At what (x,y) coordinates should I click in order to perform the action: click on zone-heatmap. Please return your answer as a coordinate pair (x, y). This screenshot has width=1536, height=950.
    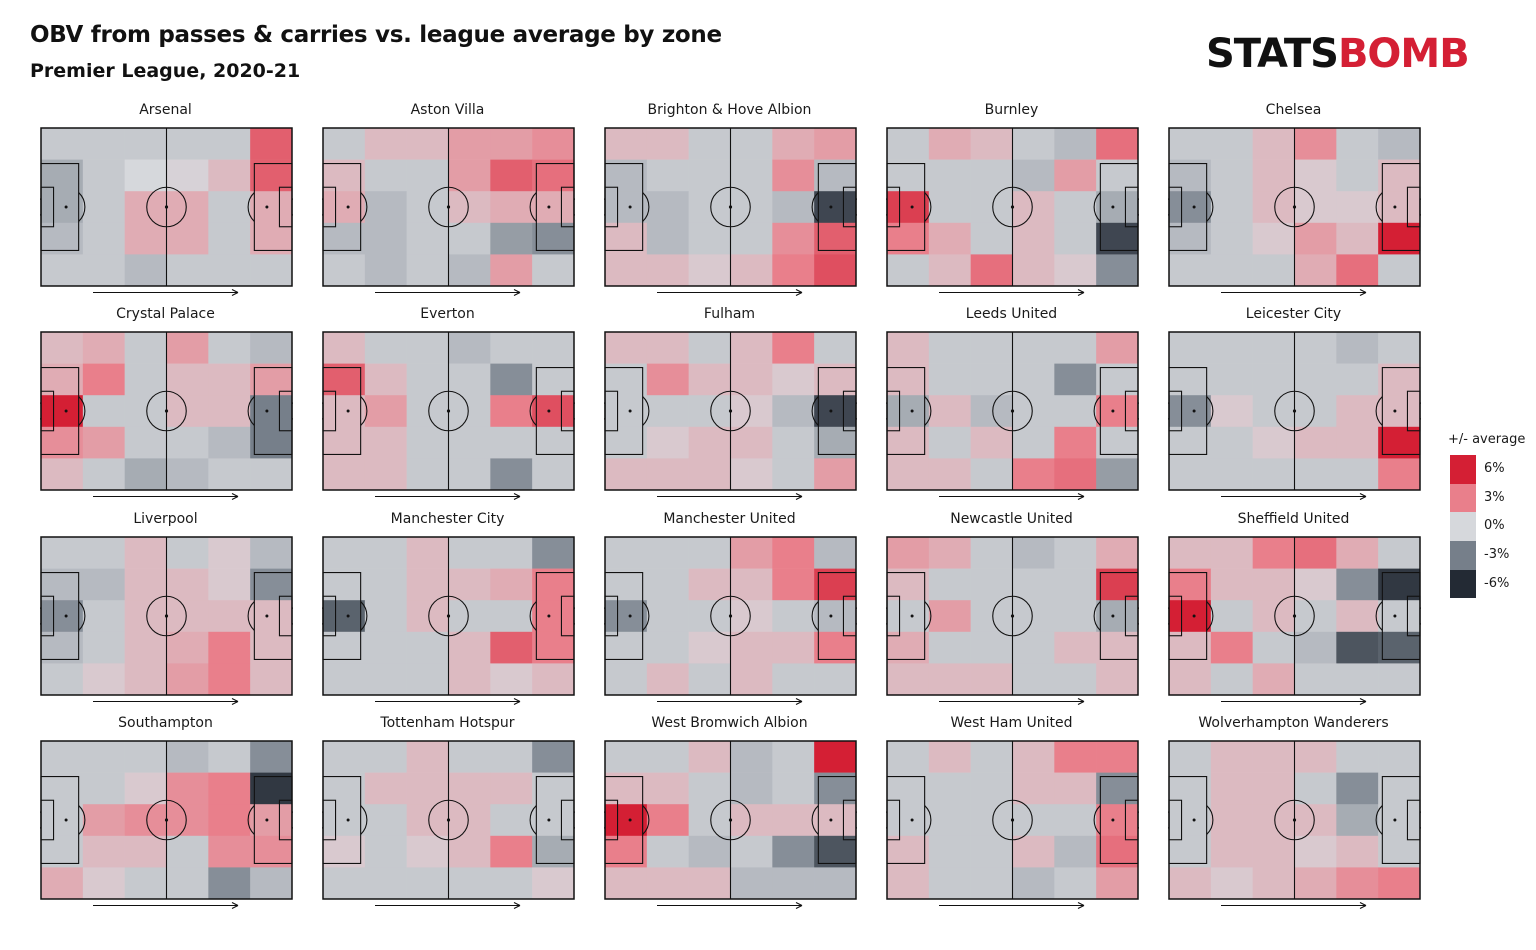
    Looking at the image, I should click on (1013, 207).